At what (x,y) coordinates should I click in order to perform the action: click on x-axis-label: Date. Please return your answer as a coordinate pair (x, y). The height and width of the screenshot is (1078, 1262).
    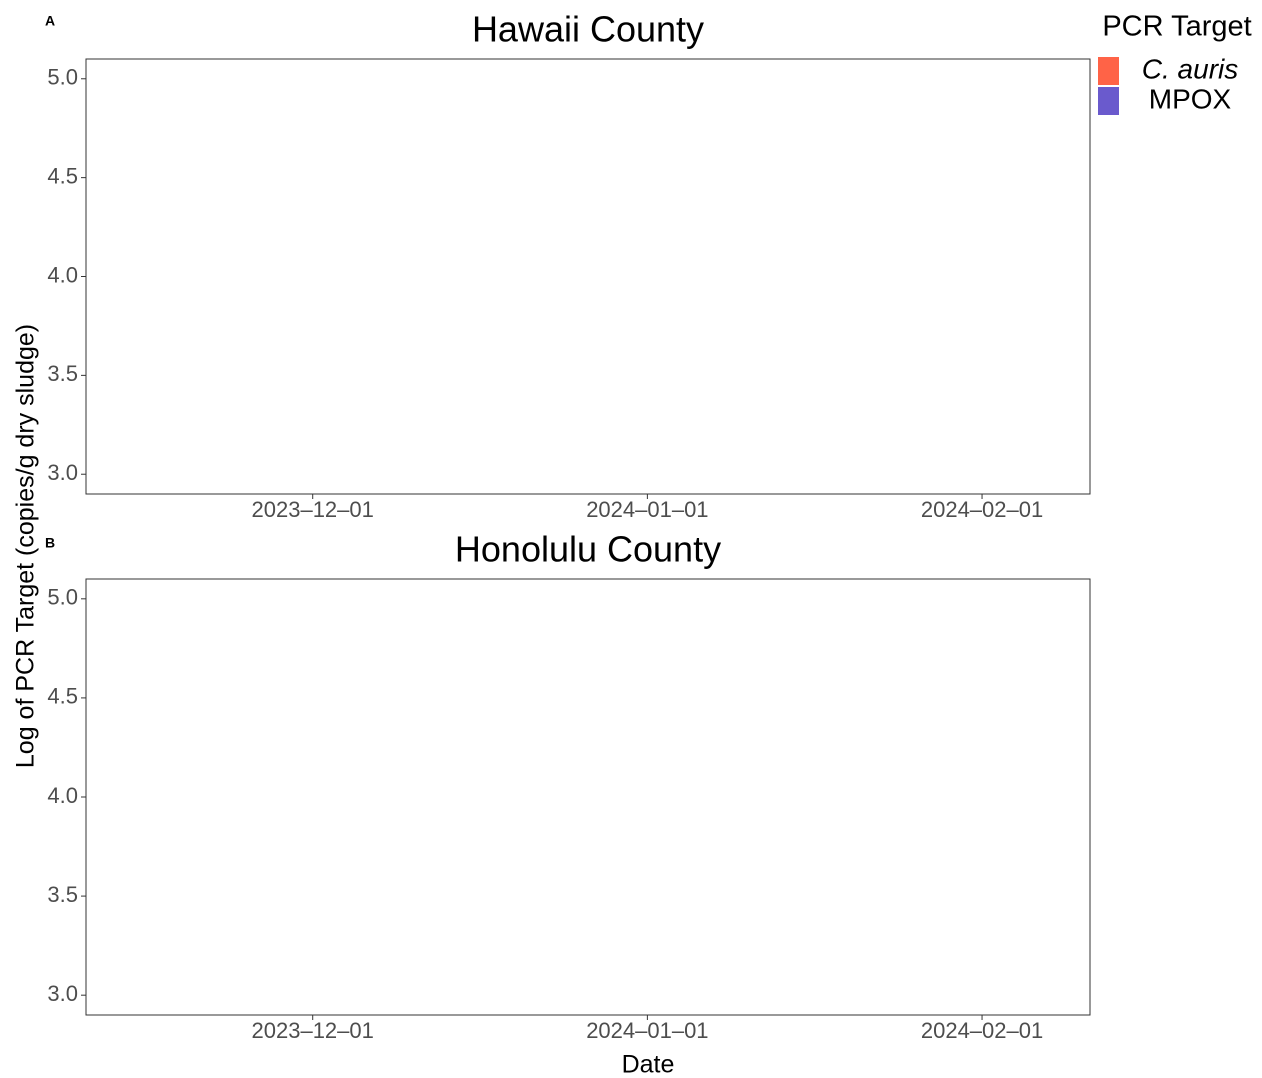
    Looking at the image, I should click on (648, 1064).